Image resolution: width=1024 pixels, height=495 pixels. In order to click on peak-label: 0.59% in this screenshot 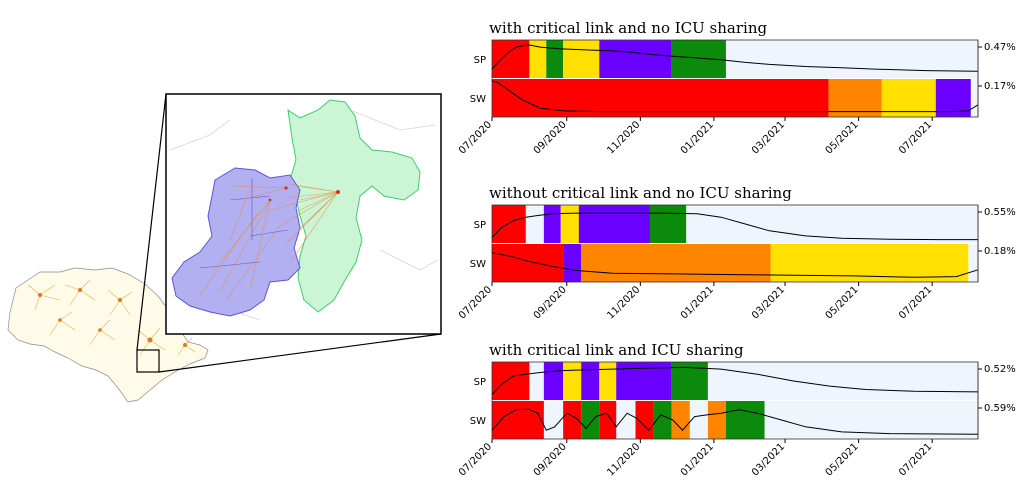, I will do `click(1000, 408)`.